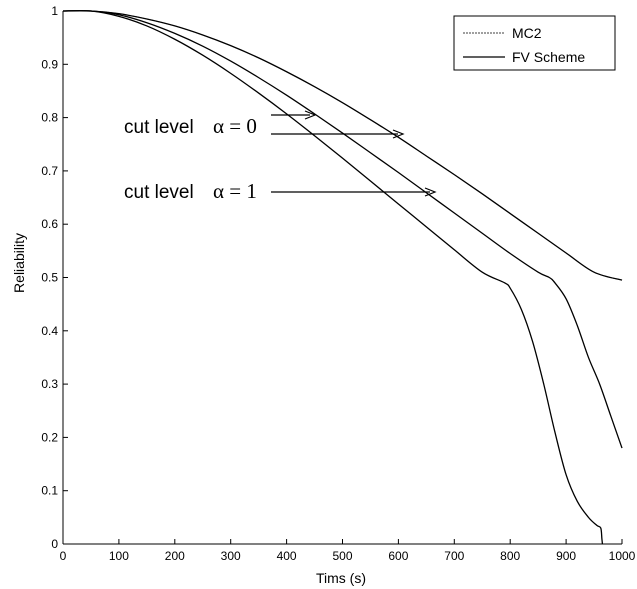 This screenshot has width=637, height=589. What do you see at coordinates (287, 556) in the screenshot?
I see `x-tick-label: 400` at bounding box center [287, 556].